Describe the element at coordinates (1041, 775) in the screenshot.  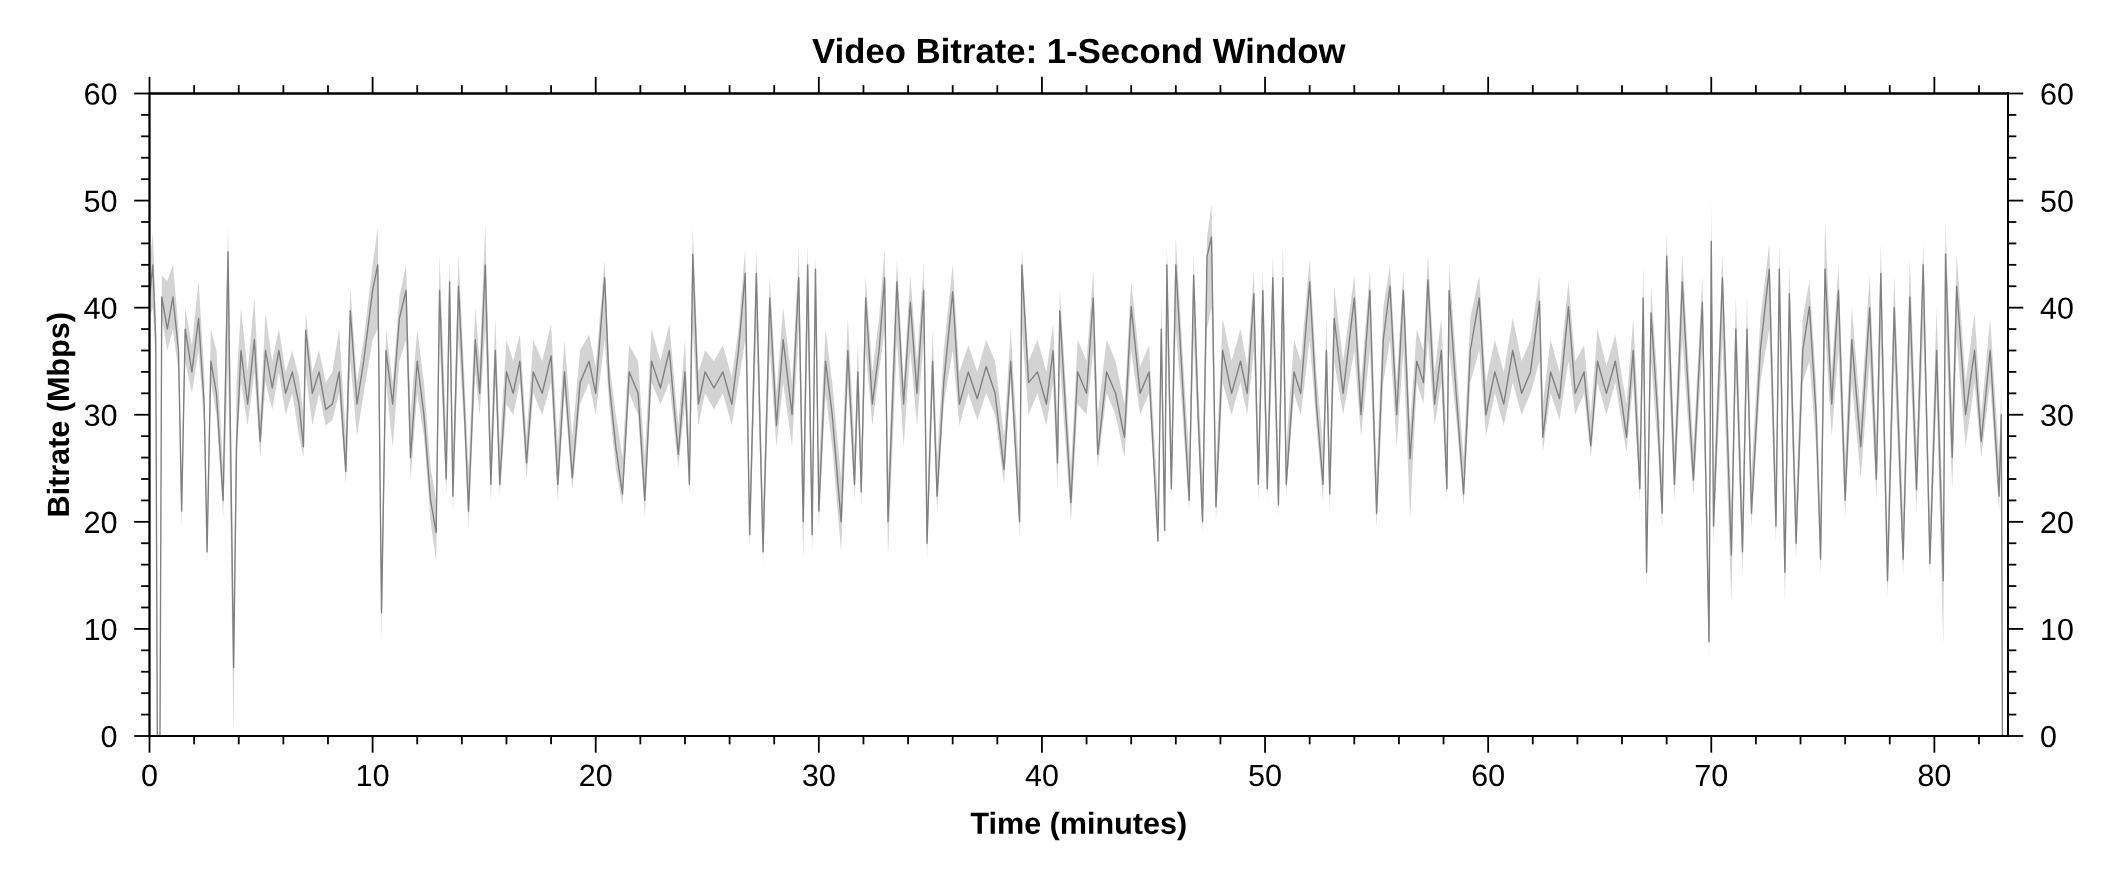
I see `x-tick-label: 40` at that location.